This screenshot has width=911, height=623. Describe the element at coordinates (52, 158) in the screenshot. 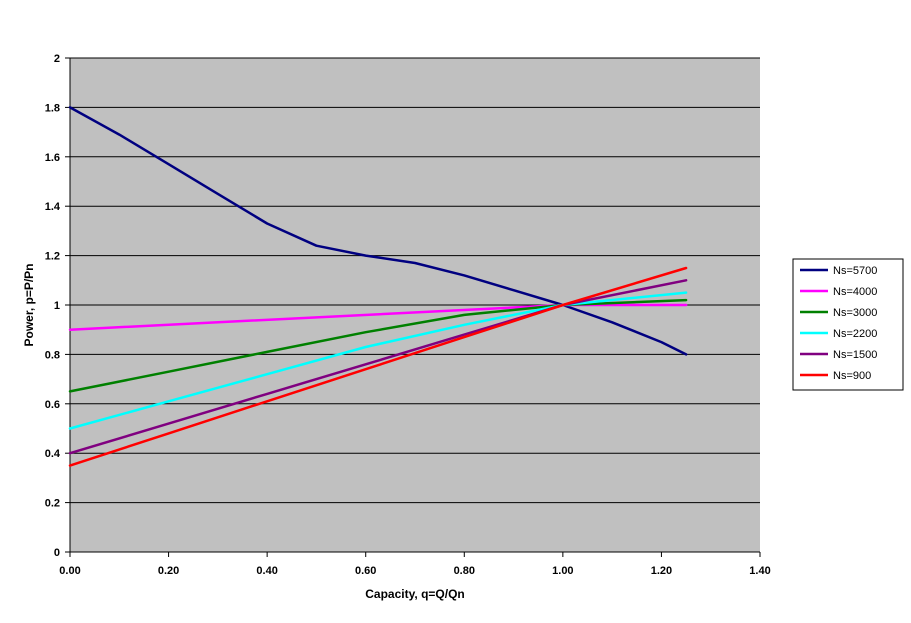

I see `y-tick-label-8: 1.6` at that location.